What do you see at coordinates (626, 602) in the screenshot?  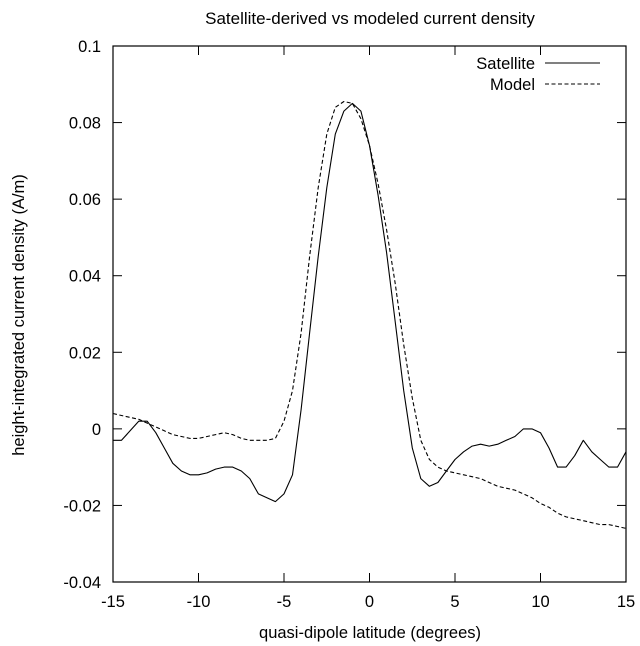 I see `x-tick-label: 15` at bounding box center [626, 602].